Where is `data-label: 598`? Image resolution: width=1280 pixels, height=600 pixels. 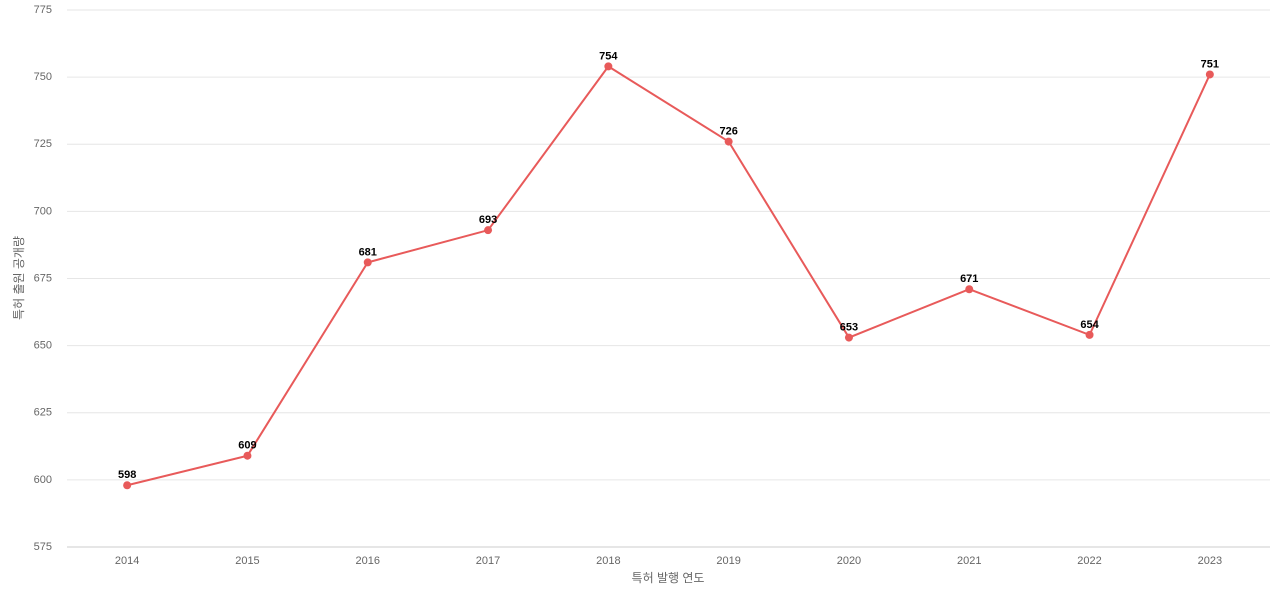 data-label: 598 is located at coordinates (127, 475).